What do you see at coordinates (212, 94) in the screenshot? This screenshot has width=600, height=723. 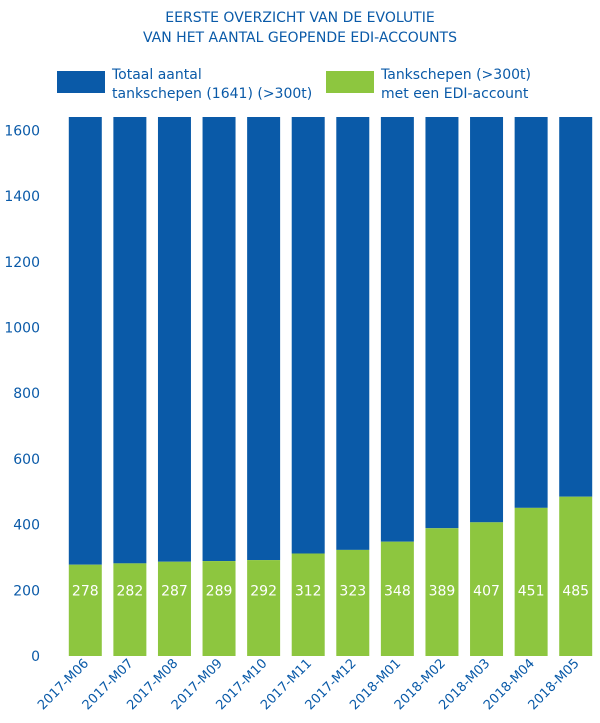 I see `legend-label-total-line-2: tankschepen (1641) (>300t)` at bounding box center [212, 94].